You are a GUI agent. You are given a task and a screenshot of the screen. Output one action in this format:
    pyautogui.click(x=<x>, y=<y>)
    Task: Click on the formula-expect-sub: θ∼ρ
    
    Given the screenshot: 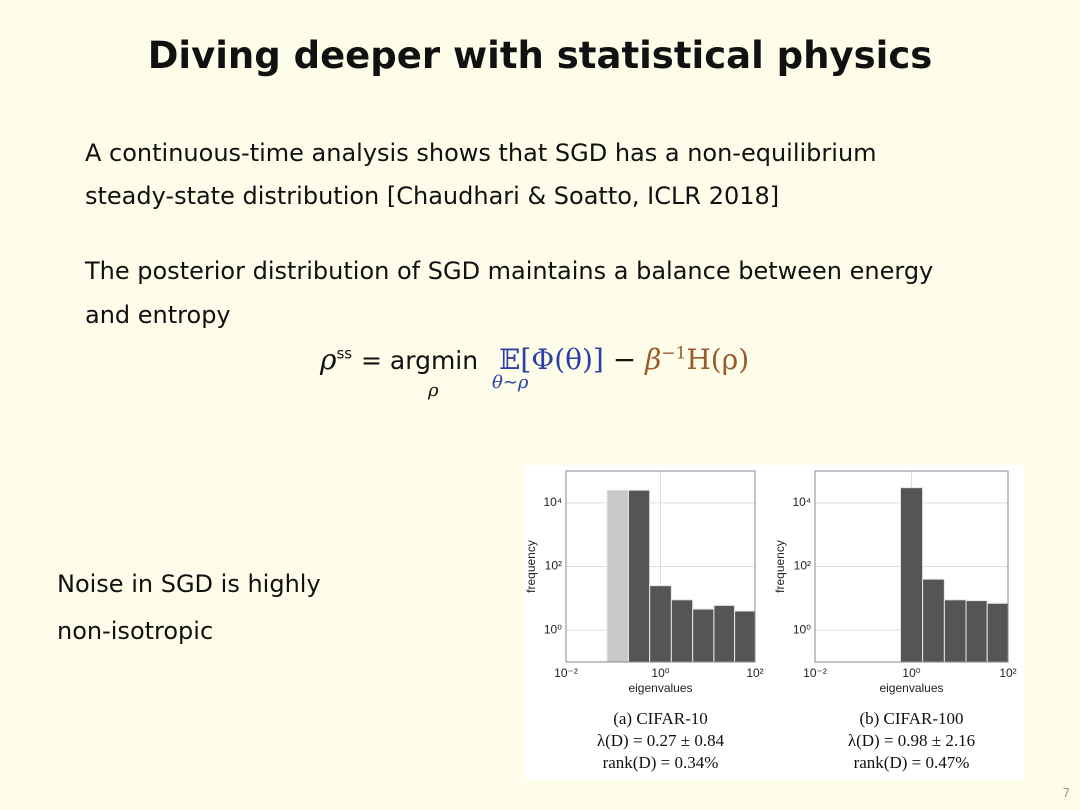 What is the action you would take?
    pyautogui.click(x=510, y=382)
    